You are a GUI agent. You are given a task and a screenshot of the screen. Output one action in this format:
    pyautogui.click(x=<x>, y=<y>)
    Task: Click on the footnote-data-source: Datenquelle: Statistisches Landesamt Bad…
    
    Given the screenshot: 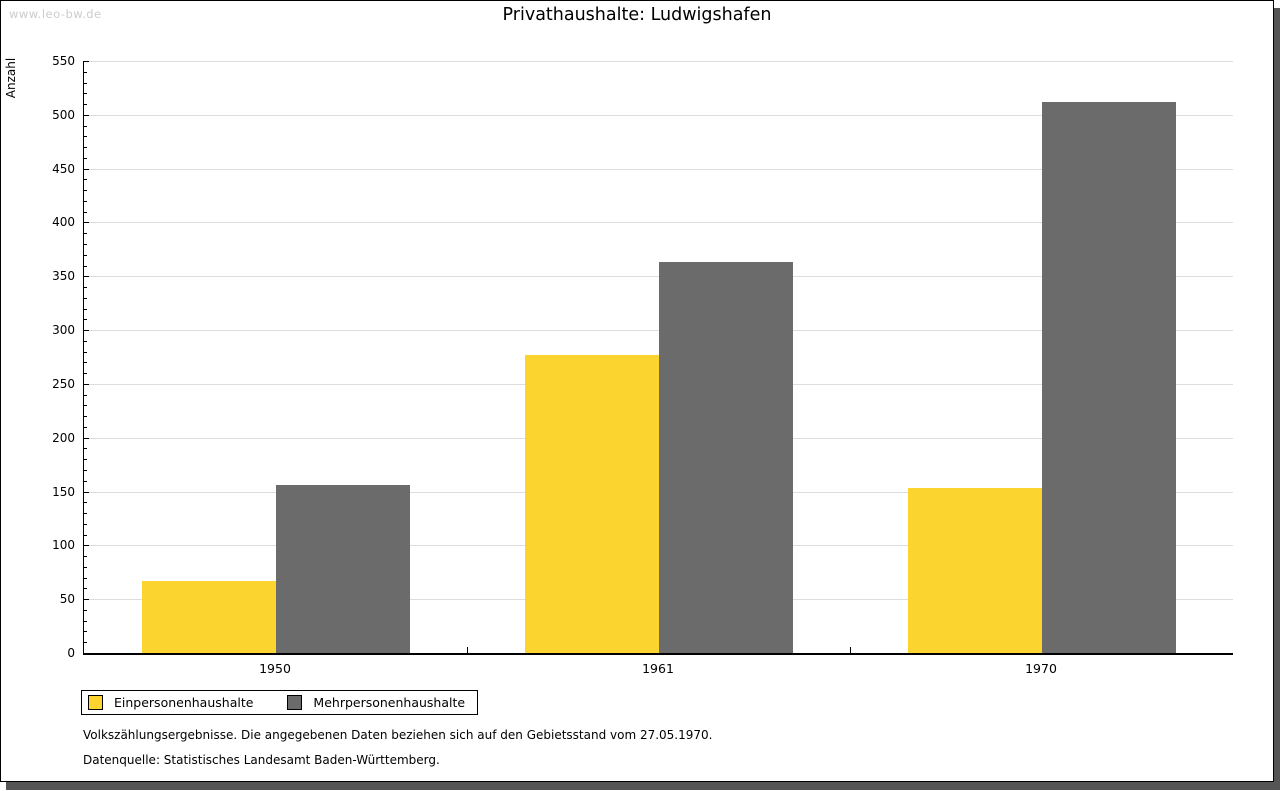 What is the action you would take?
    pyautogui.click(x=261, y=760)
    